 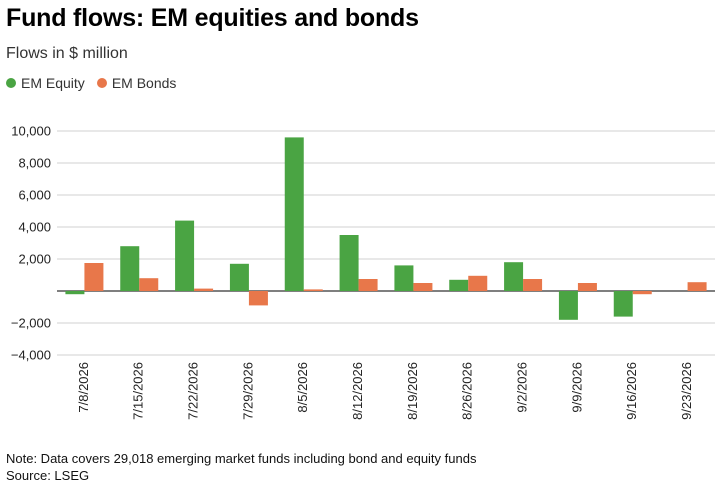 What do you see at coordinates (193, 391) in the screenshot?
I see `x-tick-label: 7/22/2026` at bounding box center [193, 391].